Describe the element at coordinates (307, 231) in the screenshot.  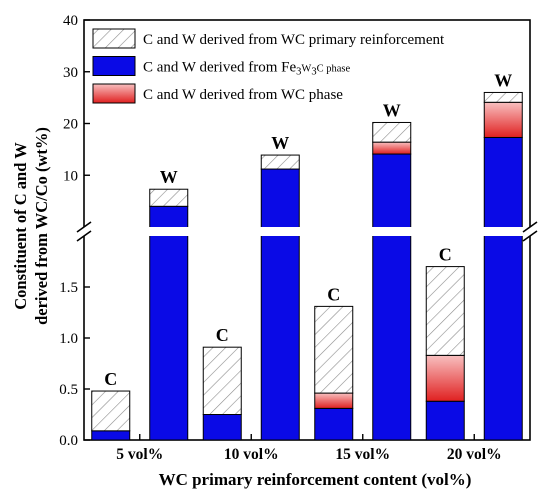
I see `axis-break-gap` at that location.